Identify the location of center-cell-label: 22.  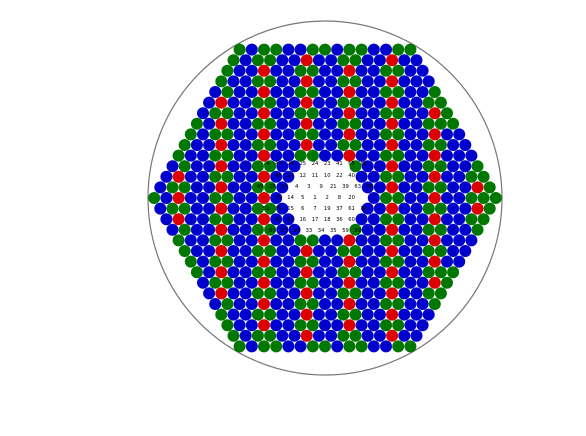
(339, 176).